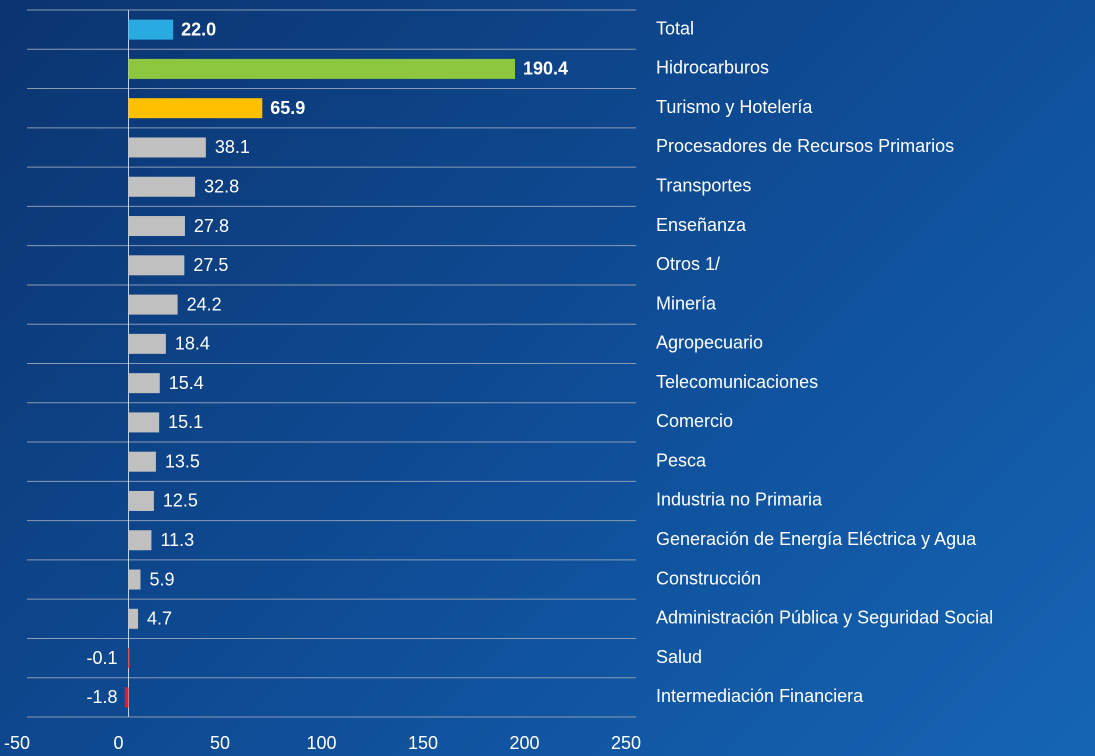 This screenshot has width=1095, height=756. Describe the element at coordinates (816, 539) in the screenshot. I see `category-label: Generación de Energía Eléctrica y Agua` at that location.